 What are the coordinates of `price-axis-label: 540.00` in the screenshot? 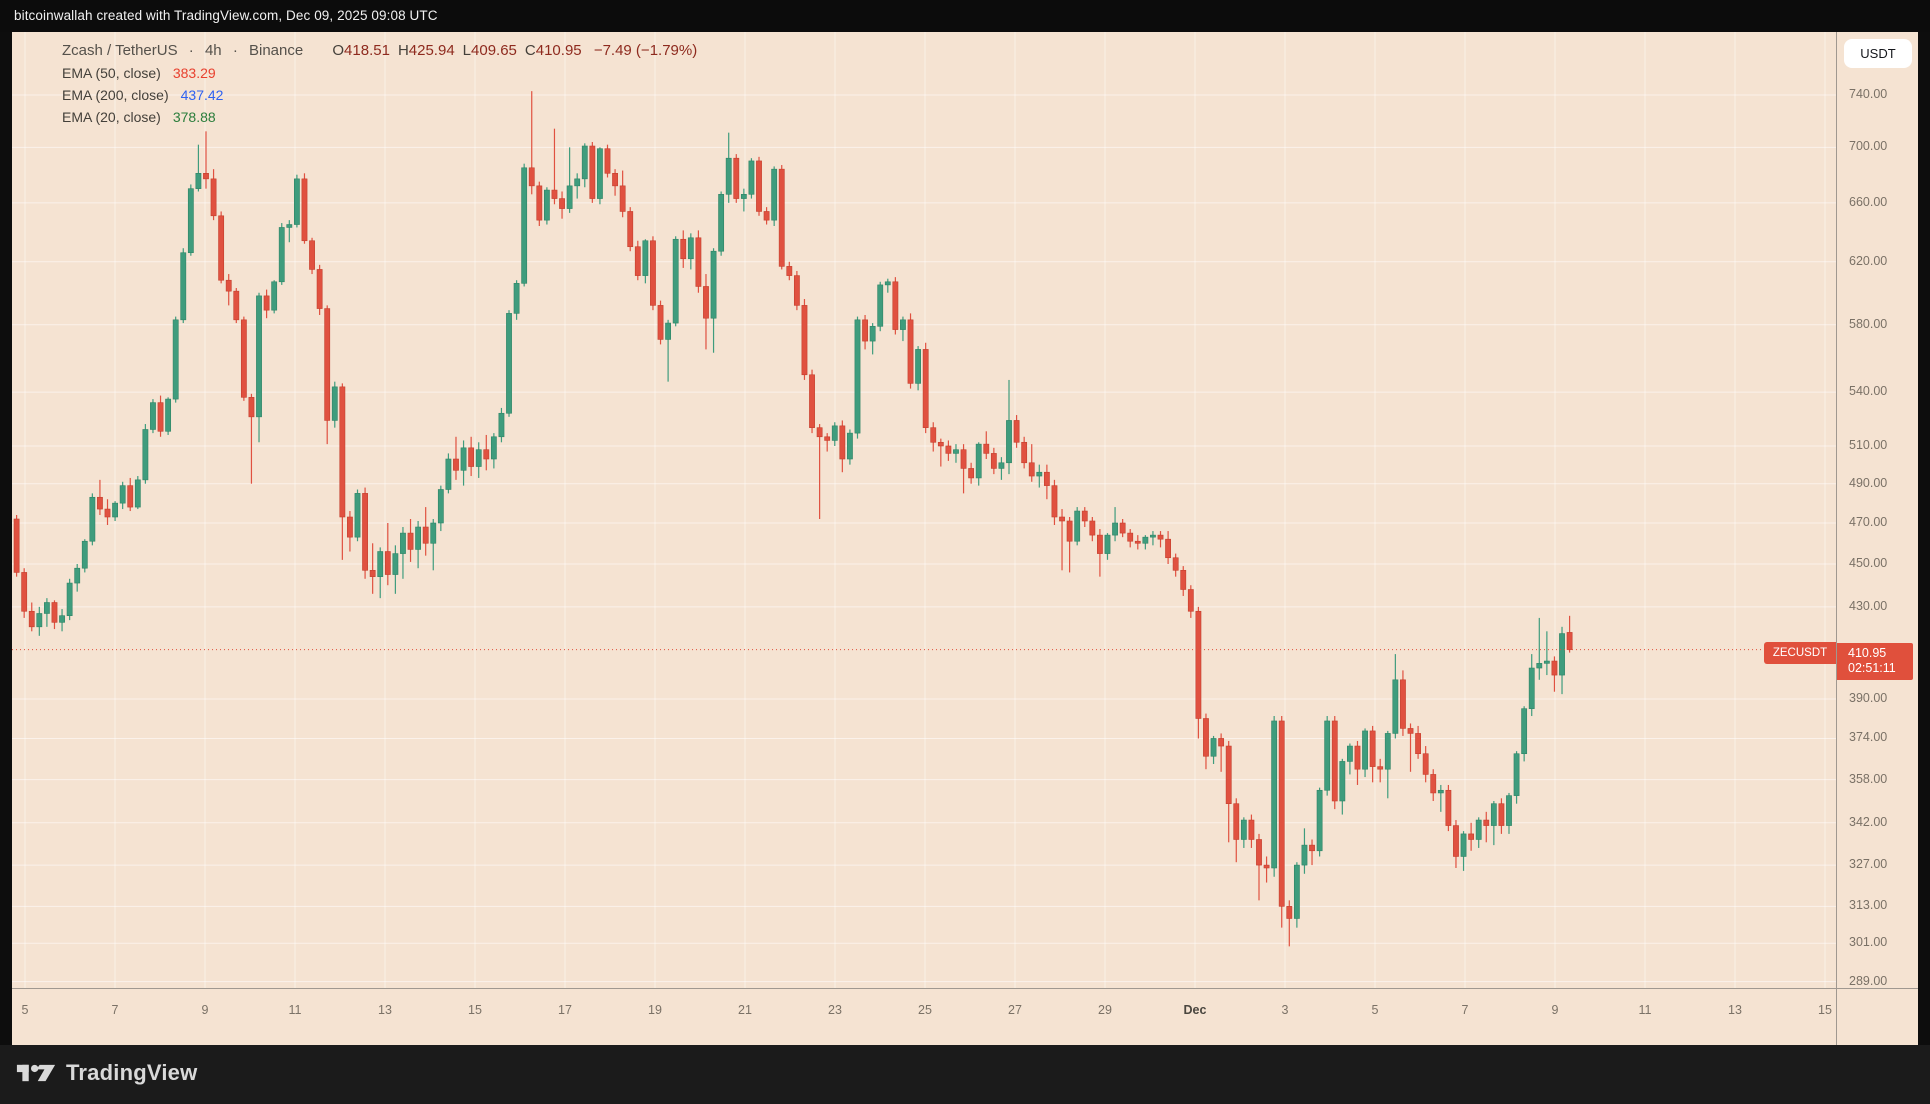 It's located at (1868, 391).